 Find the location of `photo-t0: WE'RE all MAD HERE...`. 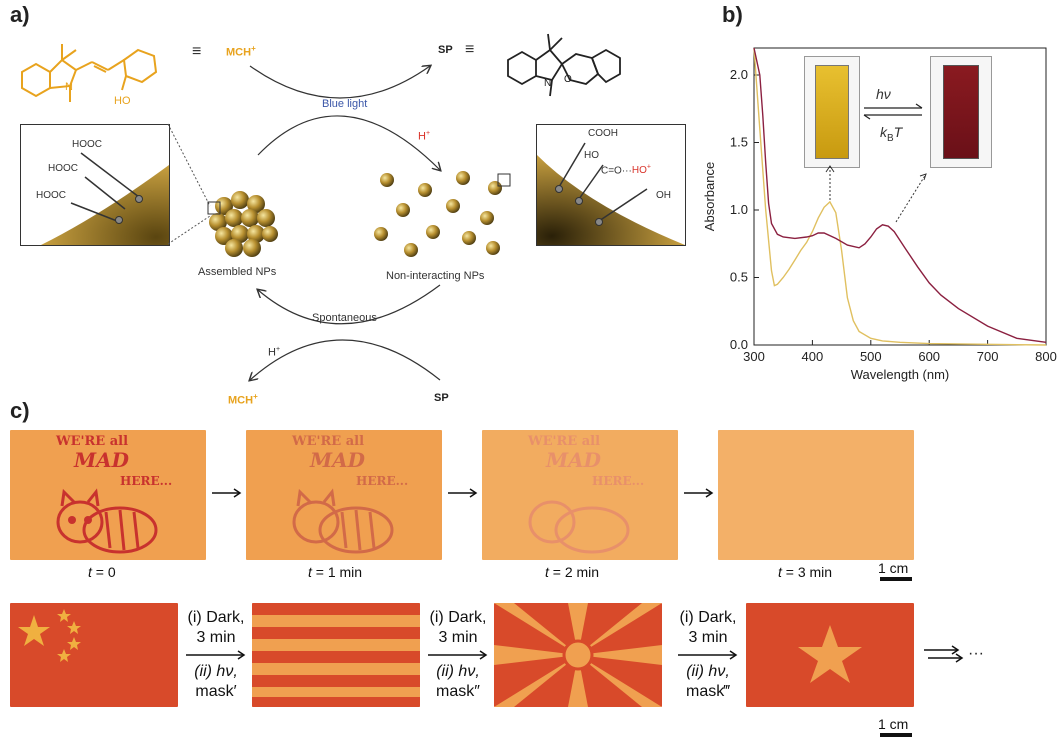

photo-t0: WE'RE all MAD HERE... is located at coordinates (108, 495).